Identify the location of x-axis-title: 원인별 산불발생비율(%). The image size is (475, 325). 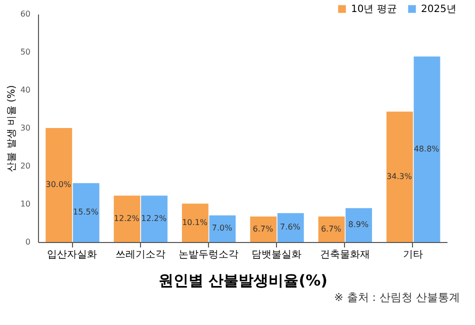
(243, 281).